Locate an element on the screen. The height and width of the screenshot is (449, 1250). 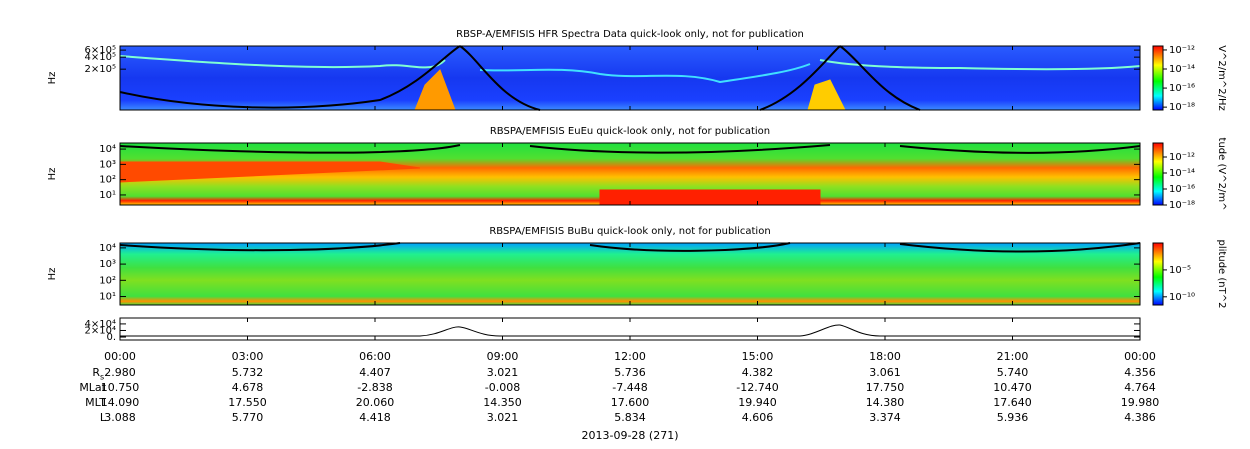
colorbar-label: V^2/m^2/Hz is located at coordinates (1221, 78).